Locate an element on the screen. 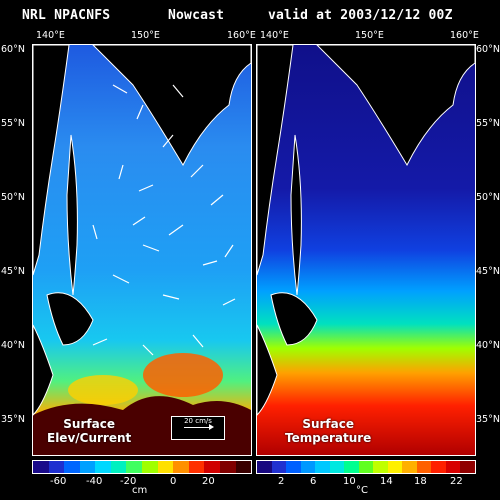 This screenshot has width=500, height=500. lat-label-45: 45°N is located at coordinates (13, 271).